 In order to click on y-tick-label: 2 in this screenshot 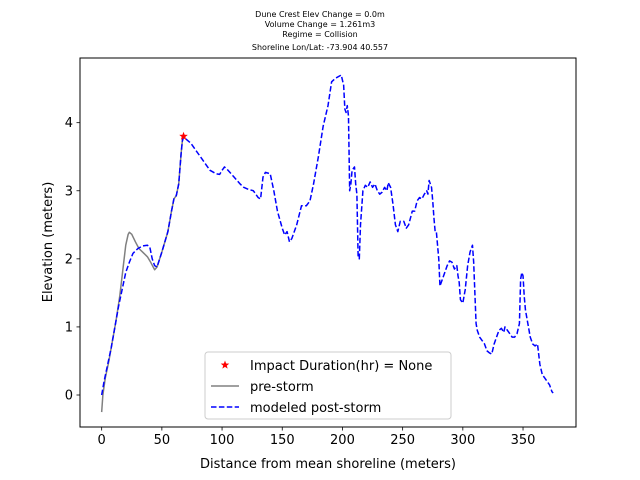, I will do `click(69, 259)`.